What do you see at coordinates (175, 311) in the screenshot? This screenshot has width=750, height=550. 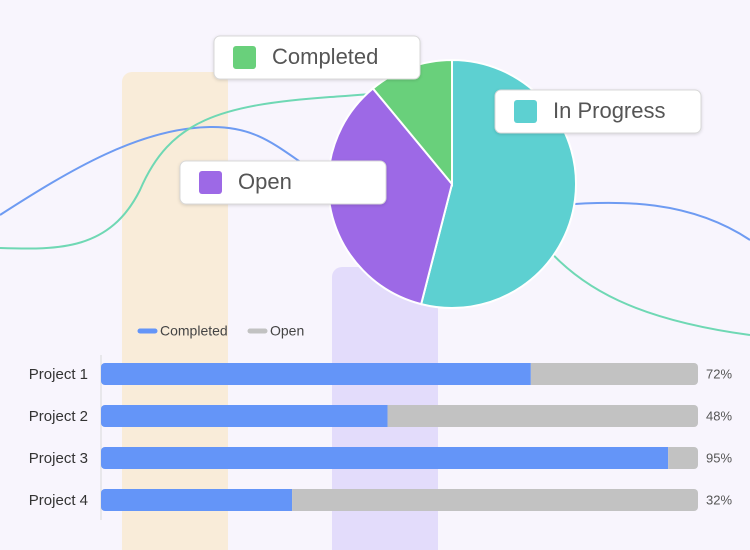 I see `decor-column` at bounding box center [175, 311].